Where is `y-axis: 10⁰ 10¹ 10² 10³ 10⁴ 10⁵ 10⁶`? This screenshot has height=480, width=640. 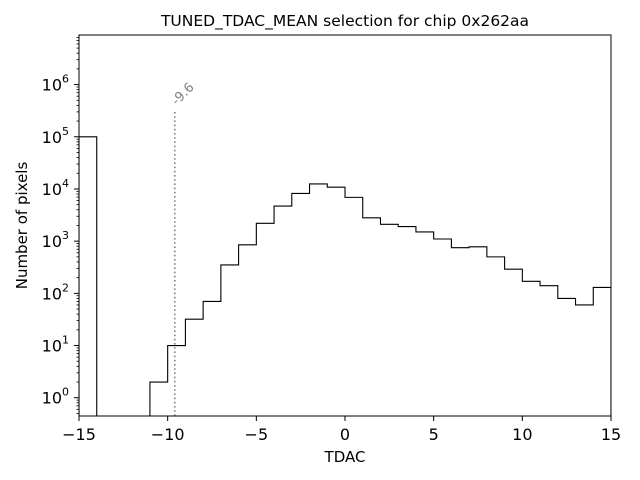 y-axis: 10⁰ 10¹ 10² 10³ 10⁴ 10⁵ 10⁶ is located at coordinates (60, 225).